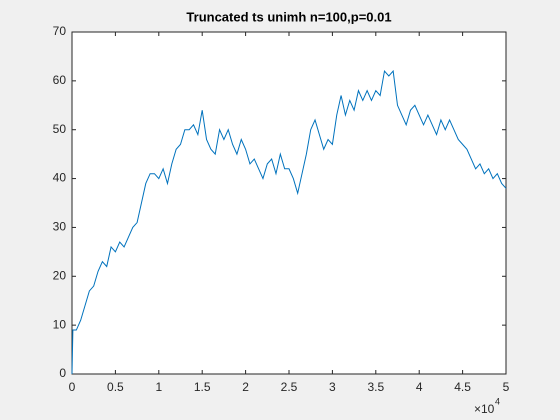  I want to click on y-tick-label: 70, so click(60, 31).